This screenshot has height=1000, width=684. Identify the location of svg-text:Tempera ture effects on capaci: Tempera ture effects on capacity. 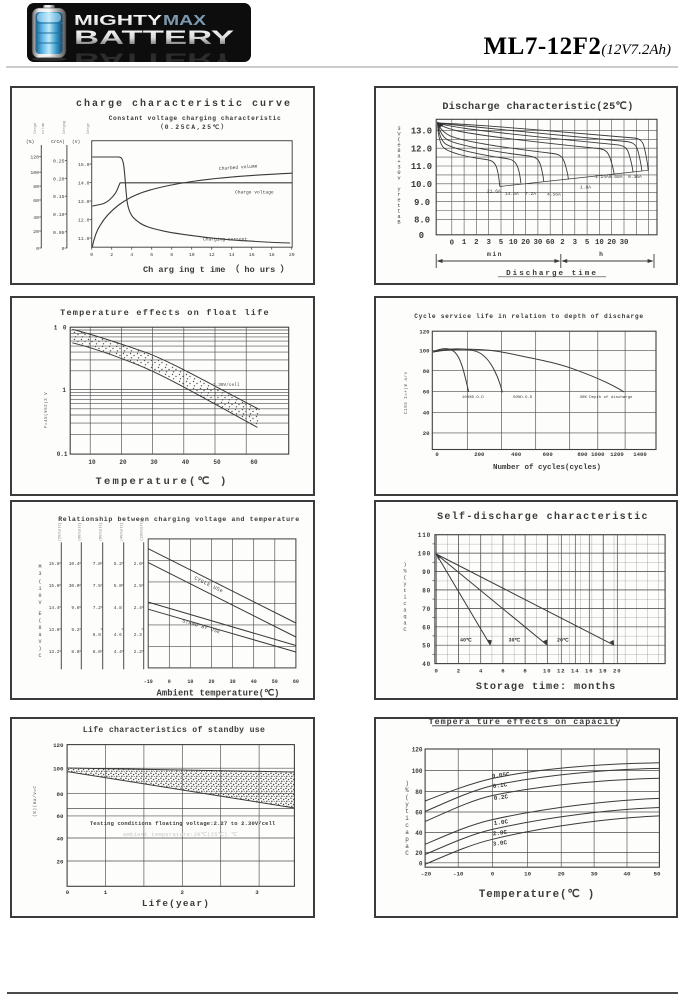
(525, 722).